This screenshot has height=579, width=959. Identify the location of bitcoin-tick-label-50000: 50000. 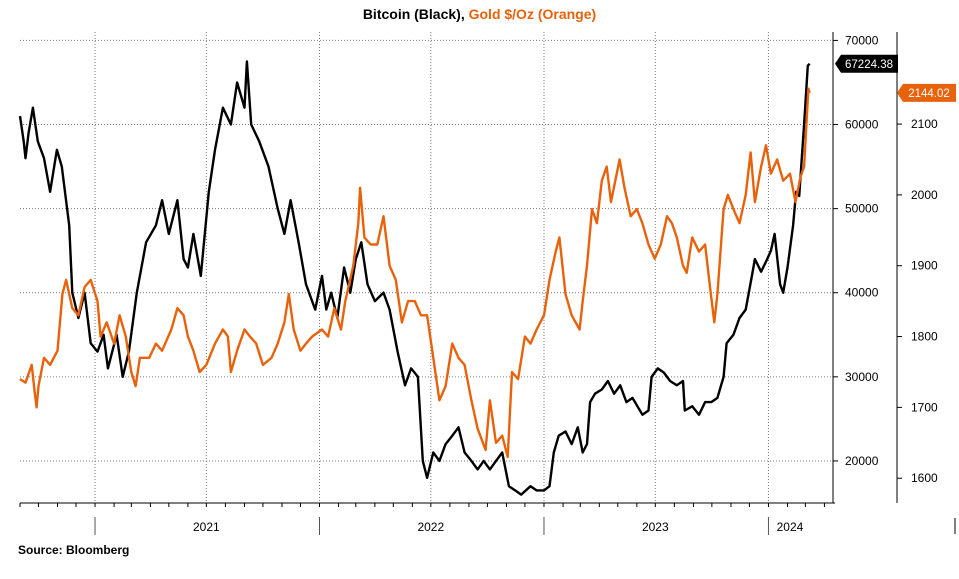
(862, 209).